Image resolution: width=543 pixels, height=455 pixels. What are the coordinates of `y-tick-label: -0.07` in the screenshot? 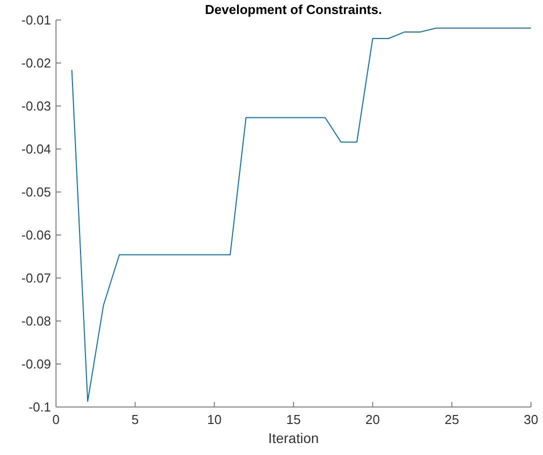 It's located at (36, 278).